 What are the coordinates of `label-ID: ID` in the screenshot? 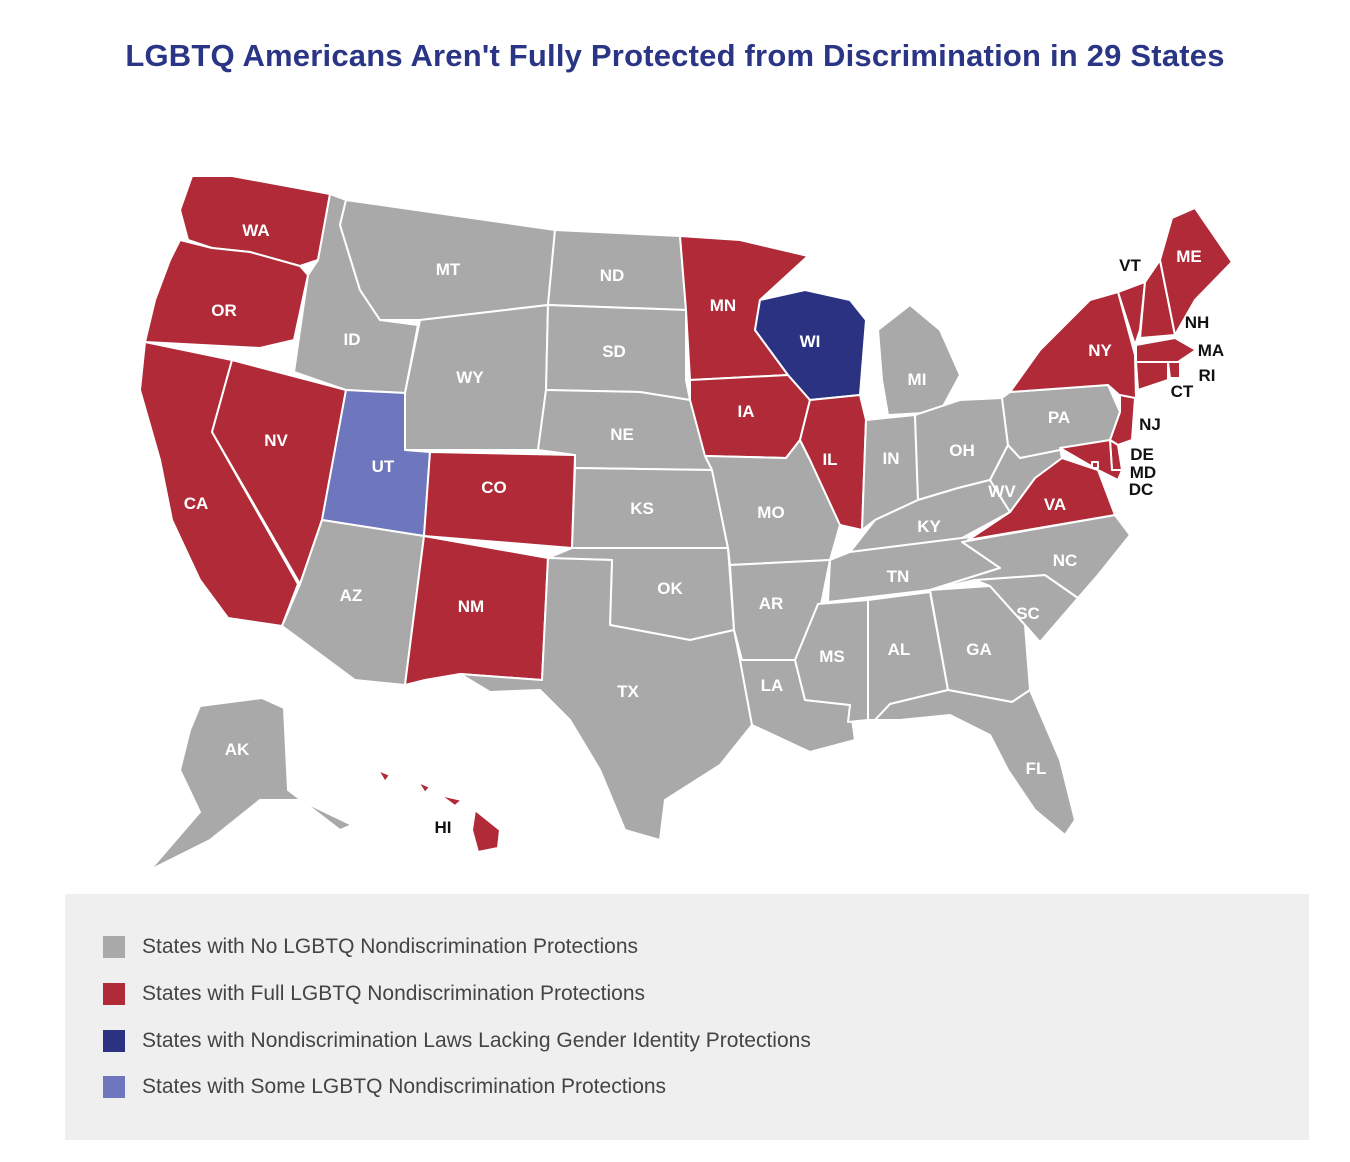 It's located at (352, 339).